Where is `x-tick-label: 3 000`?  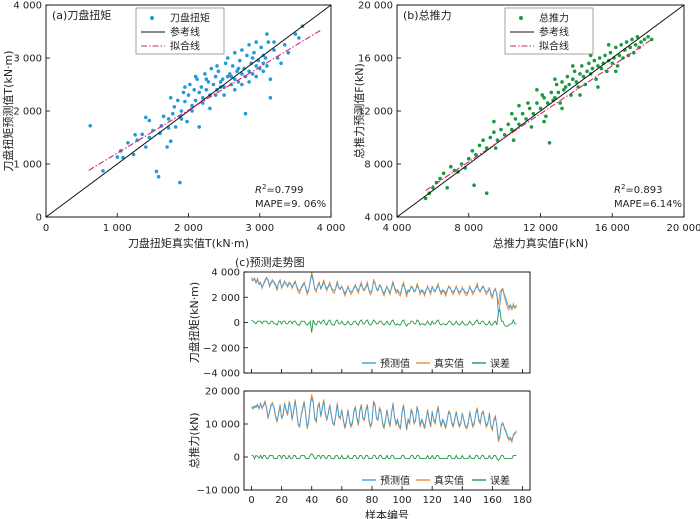 x-tick-label: 3 000 is located at coordinates (259, 228).